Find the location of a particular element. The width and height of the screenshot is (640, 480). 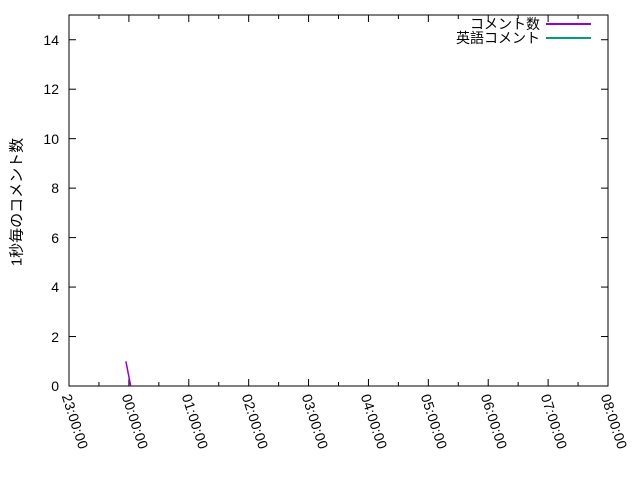

y-tick-label: 12 is located at coordinates (51, 89).